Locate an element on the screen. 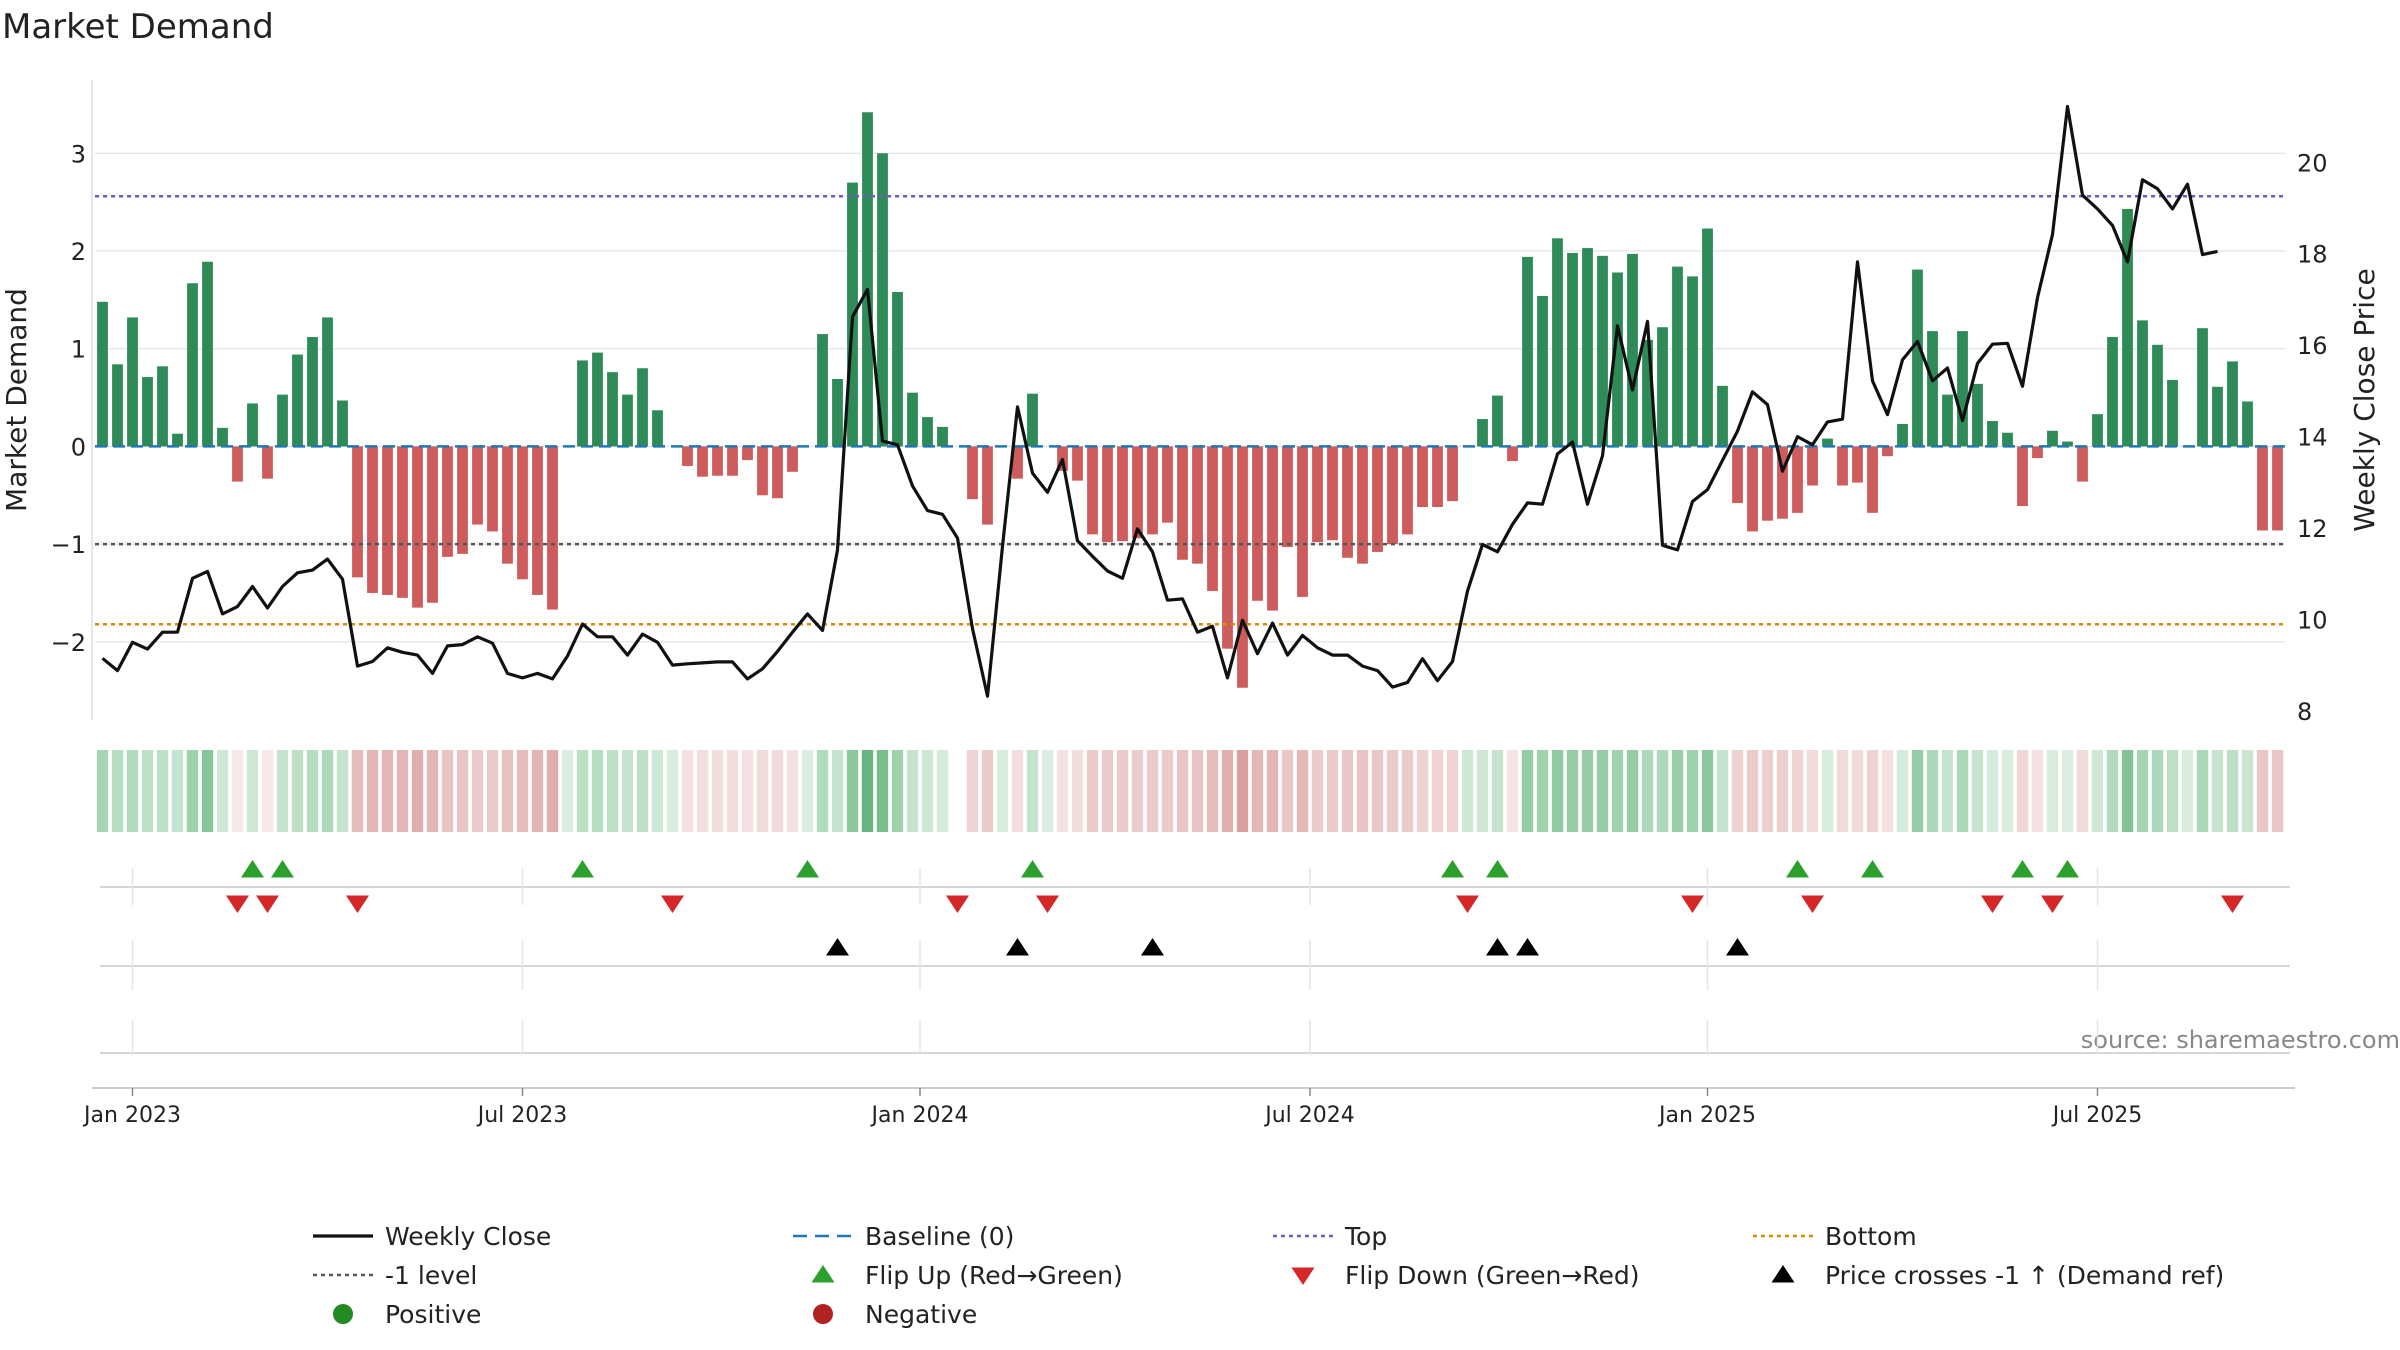 The width and height of the screenshot is (2400, 1350). legend-item-1: Baseline (0) is located at coordinates (903, 1236).